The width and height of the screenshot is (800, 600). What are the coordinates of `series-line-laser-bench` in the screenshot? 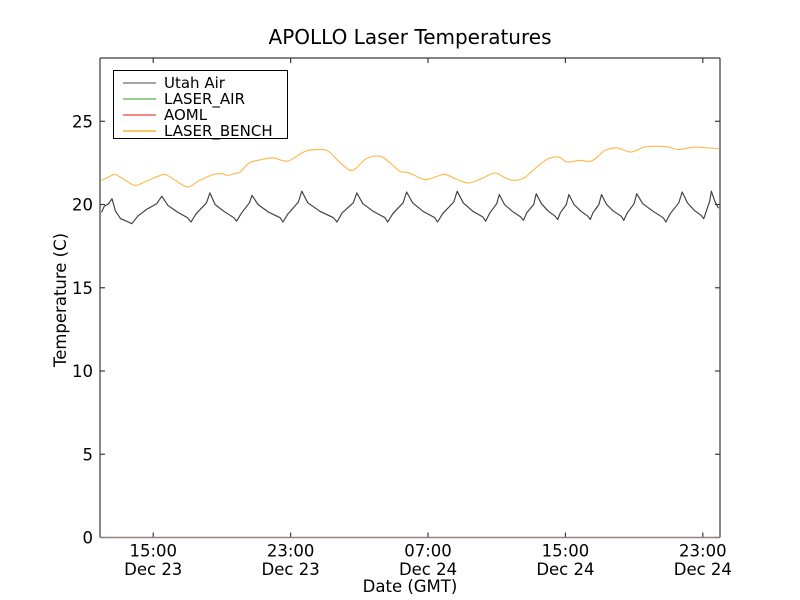 It's located at (410, 166).